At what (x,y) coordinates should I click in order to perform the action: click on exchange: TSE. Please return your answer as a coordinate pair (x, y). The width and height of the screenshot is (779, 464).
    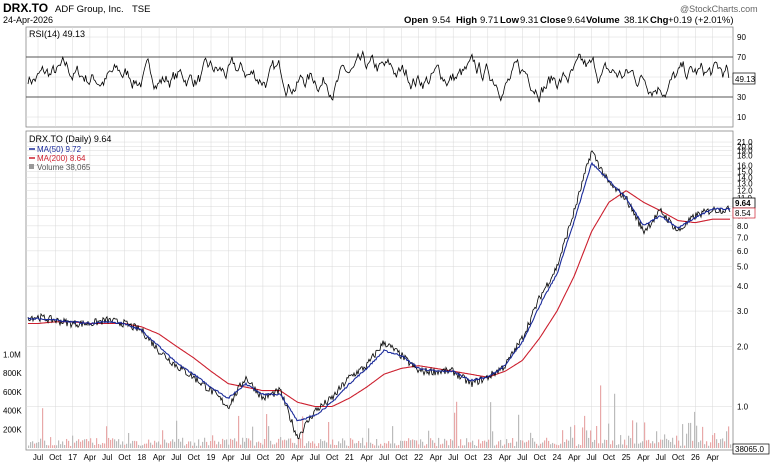
    Looking at the image, I should click on (141, 9).